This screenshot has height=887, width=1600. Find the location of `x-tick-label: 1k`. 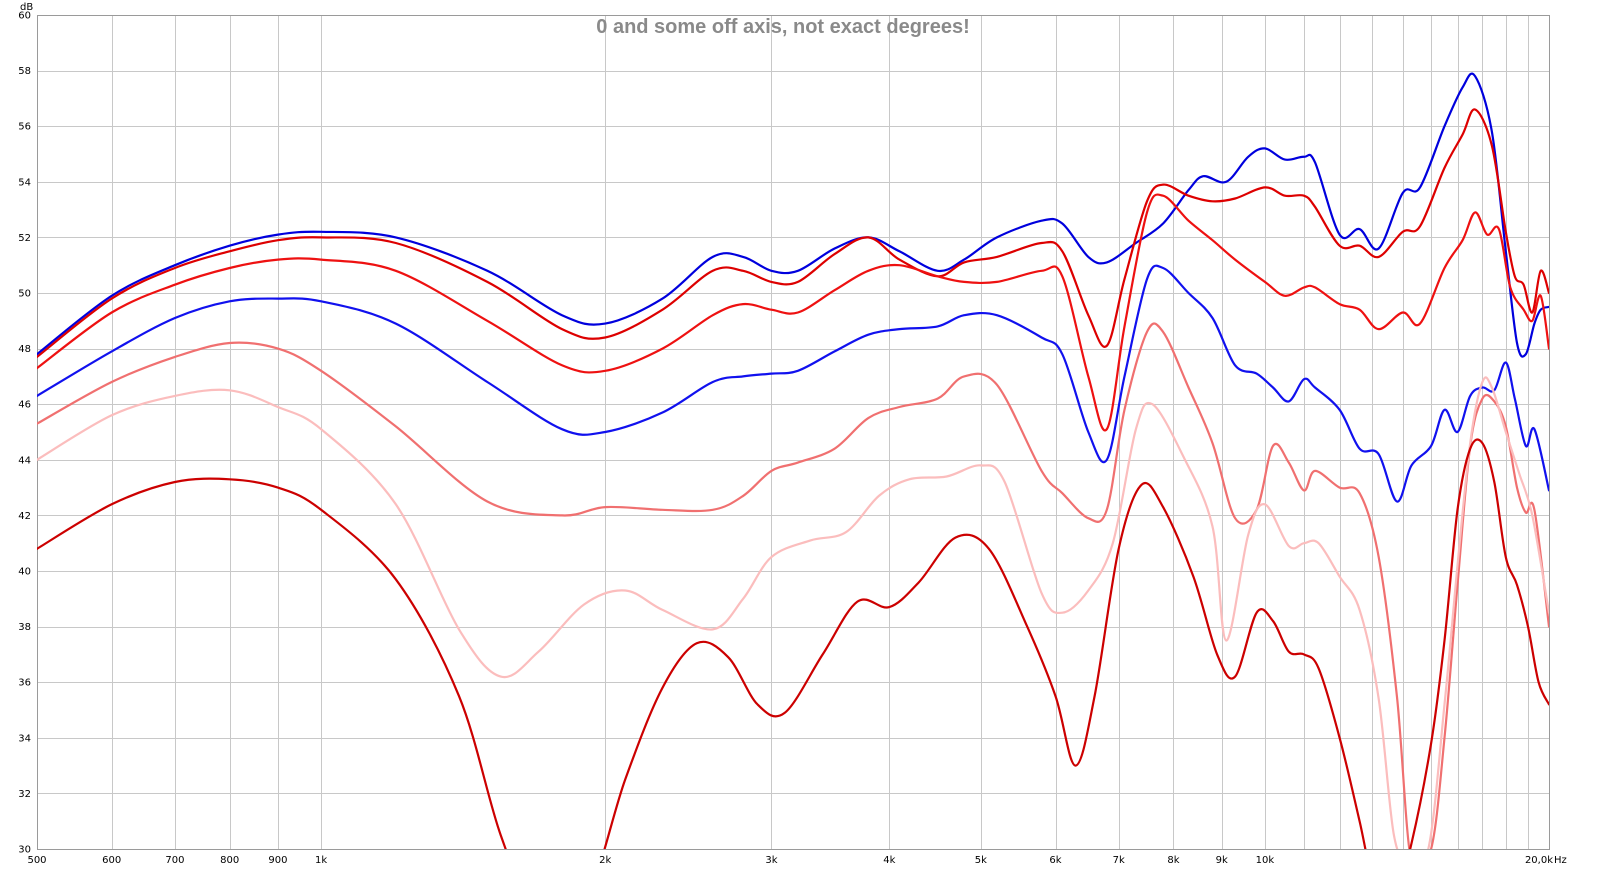

x-tick-label: 1k is located at coordinates (321, 860).